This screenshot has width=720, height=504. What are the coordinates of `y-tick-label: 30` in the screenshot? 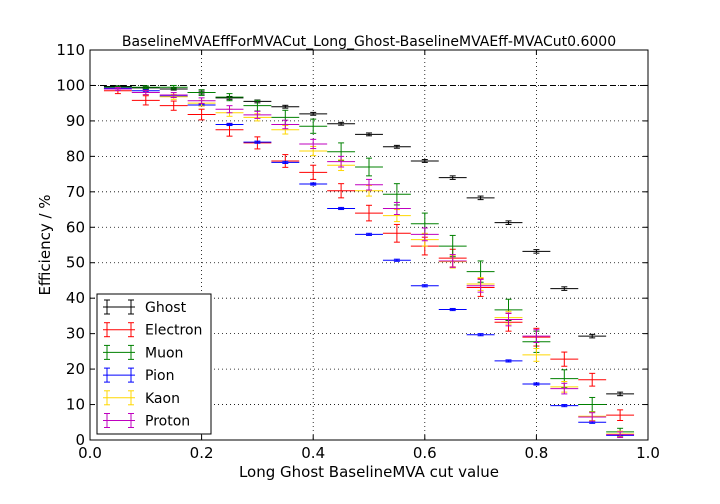 It's located at (75, 334).